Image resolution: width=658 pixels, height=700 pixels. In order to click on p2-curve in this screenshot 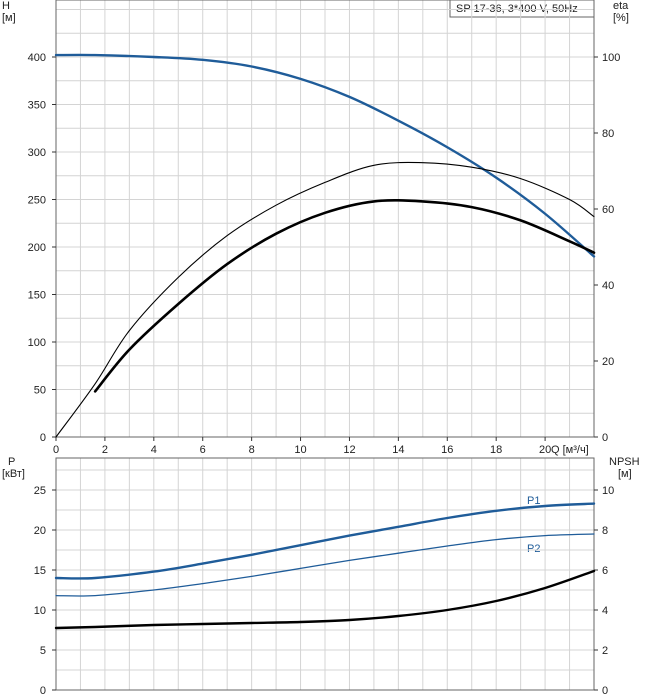, I will do `click(325, 565)`.